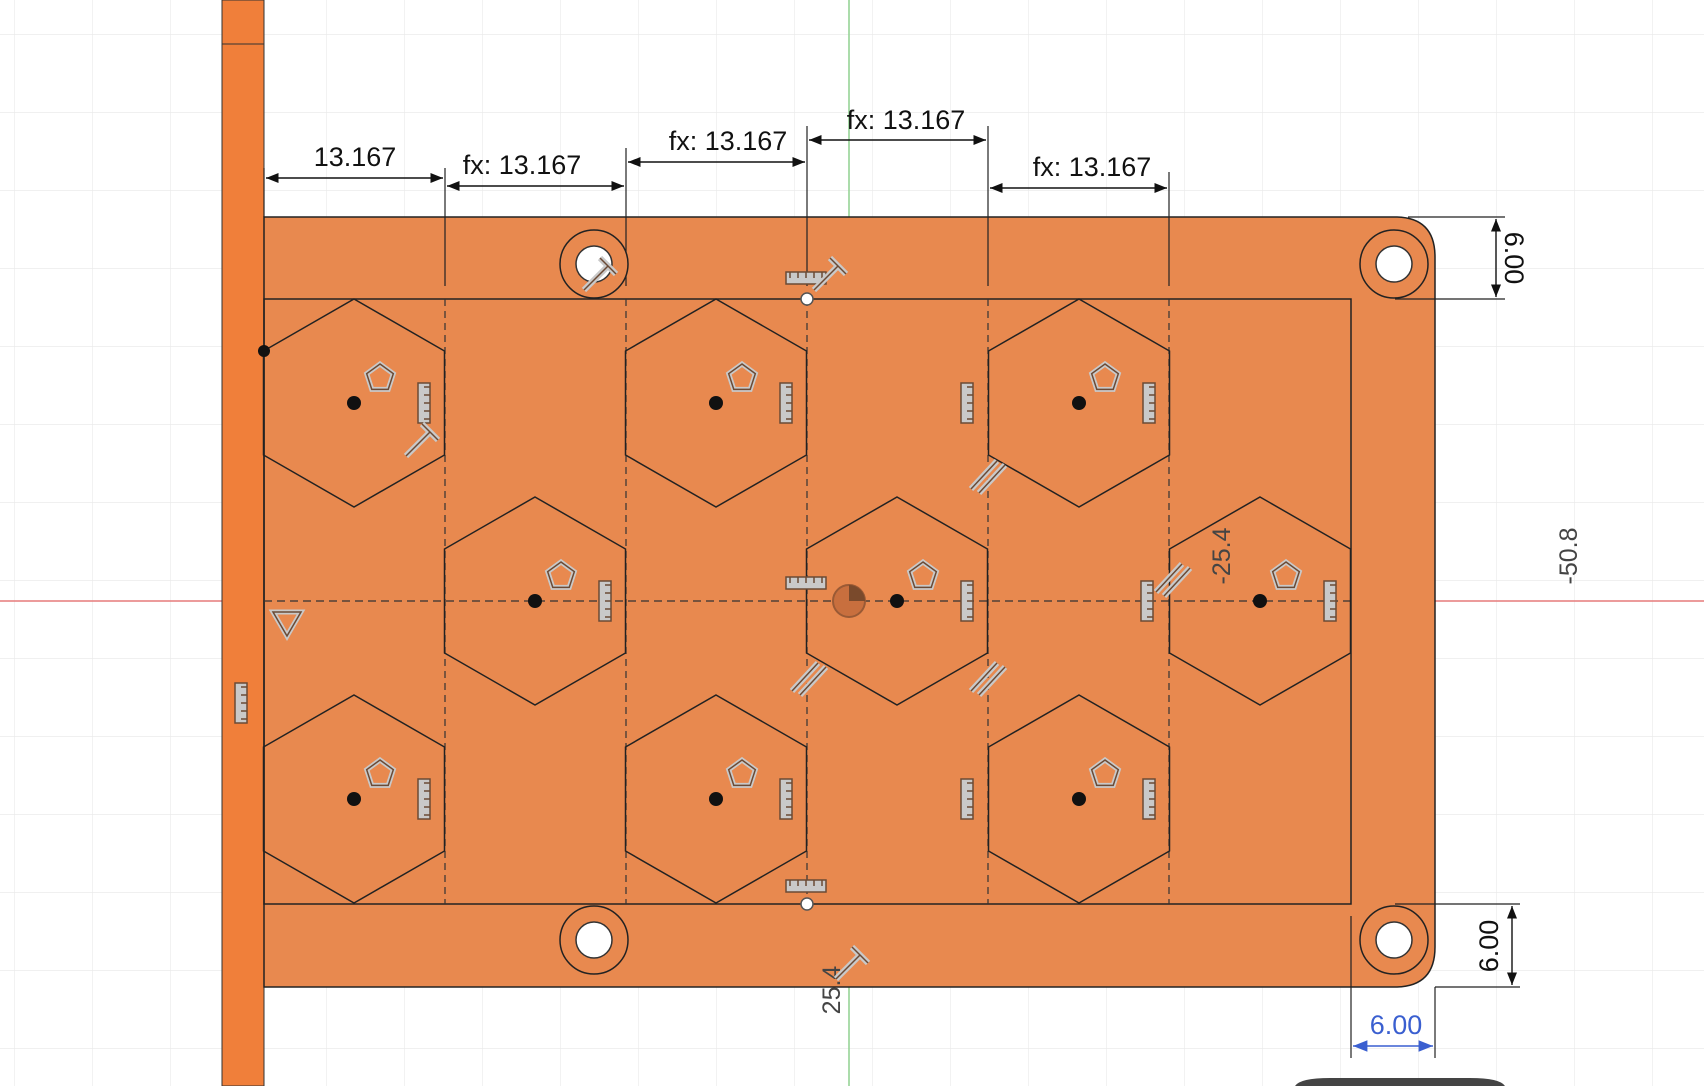  What do you see at coordinates (1222, 555) in the screenshot?
I see `dim-half-height: -25.4` at bounding box center [1222, 555].